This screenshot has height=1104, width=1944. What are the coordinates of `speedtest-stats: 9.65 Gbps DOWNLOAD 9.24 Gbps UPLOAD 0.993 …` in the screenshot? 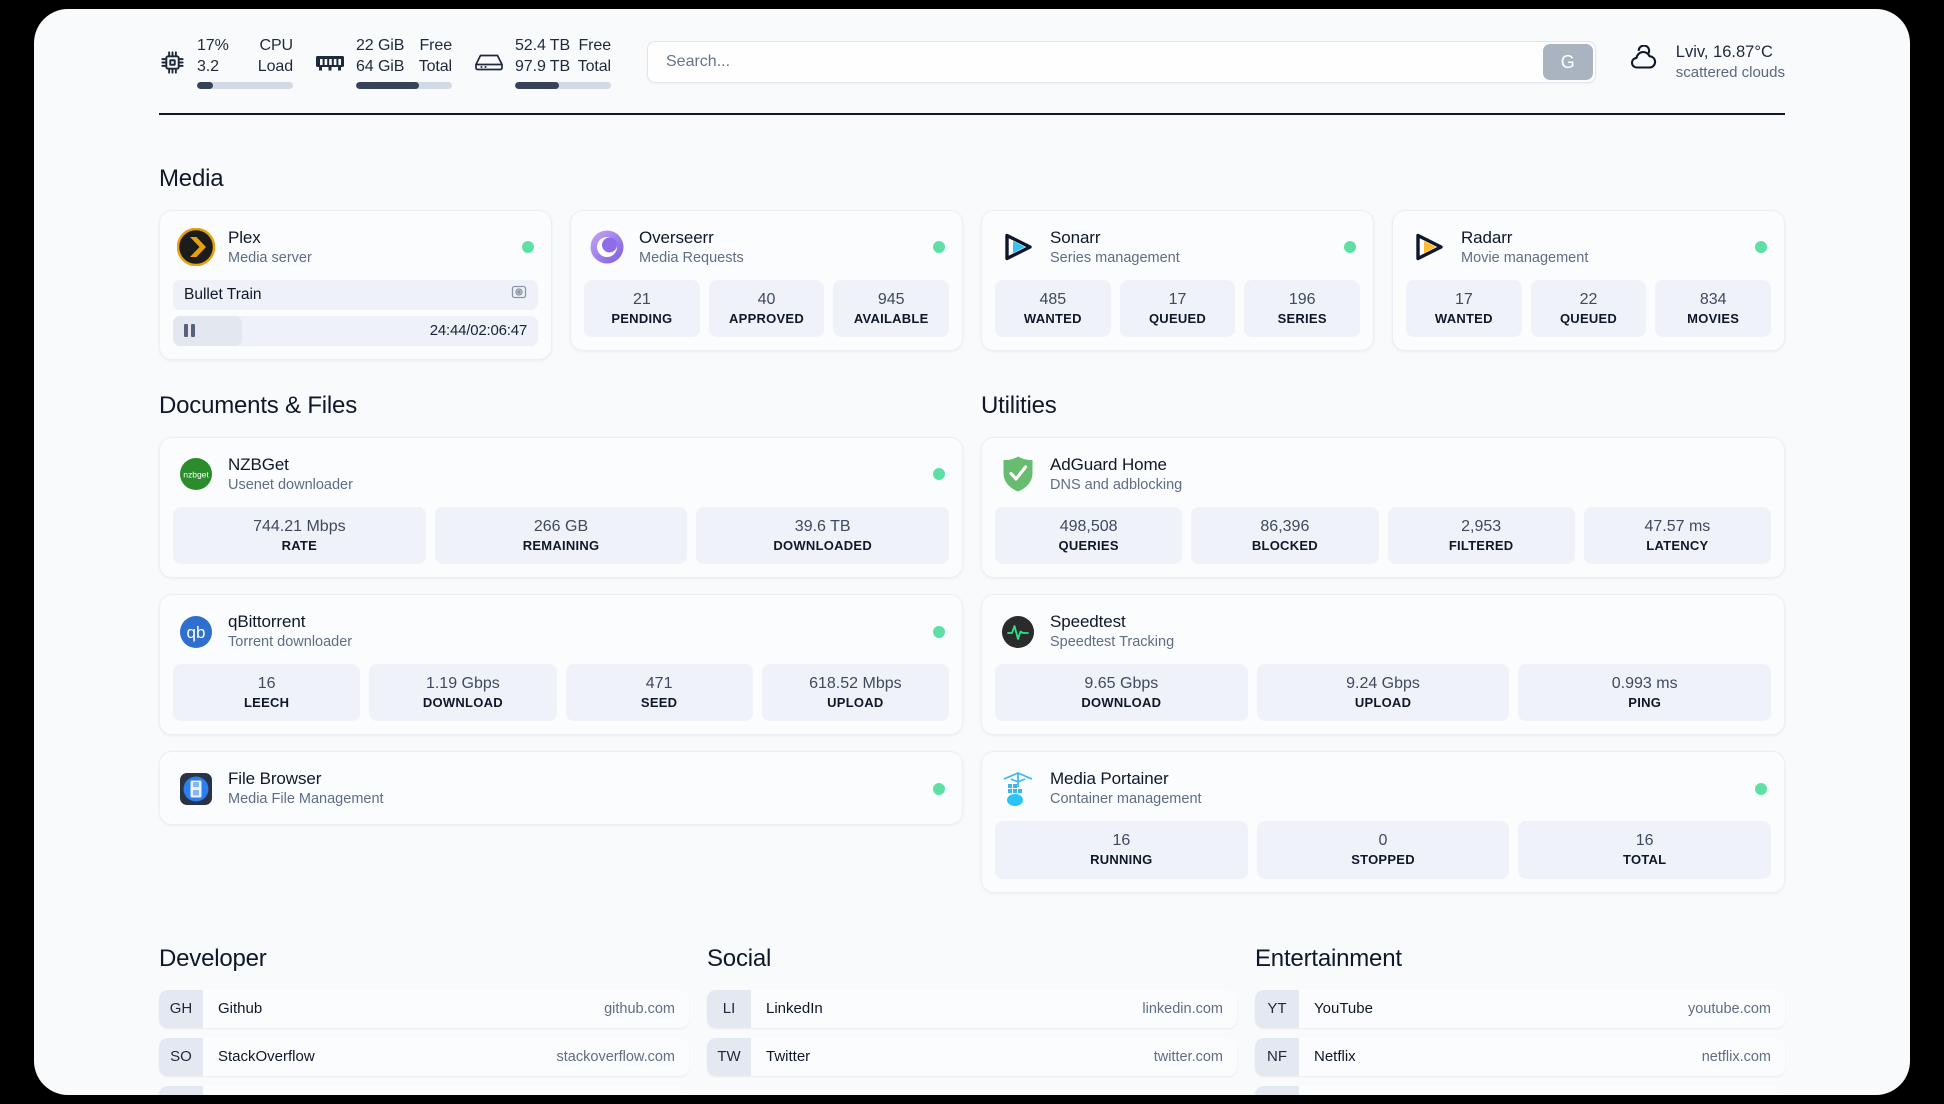 It's located at (1383, 693).